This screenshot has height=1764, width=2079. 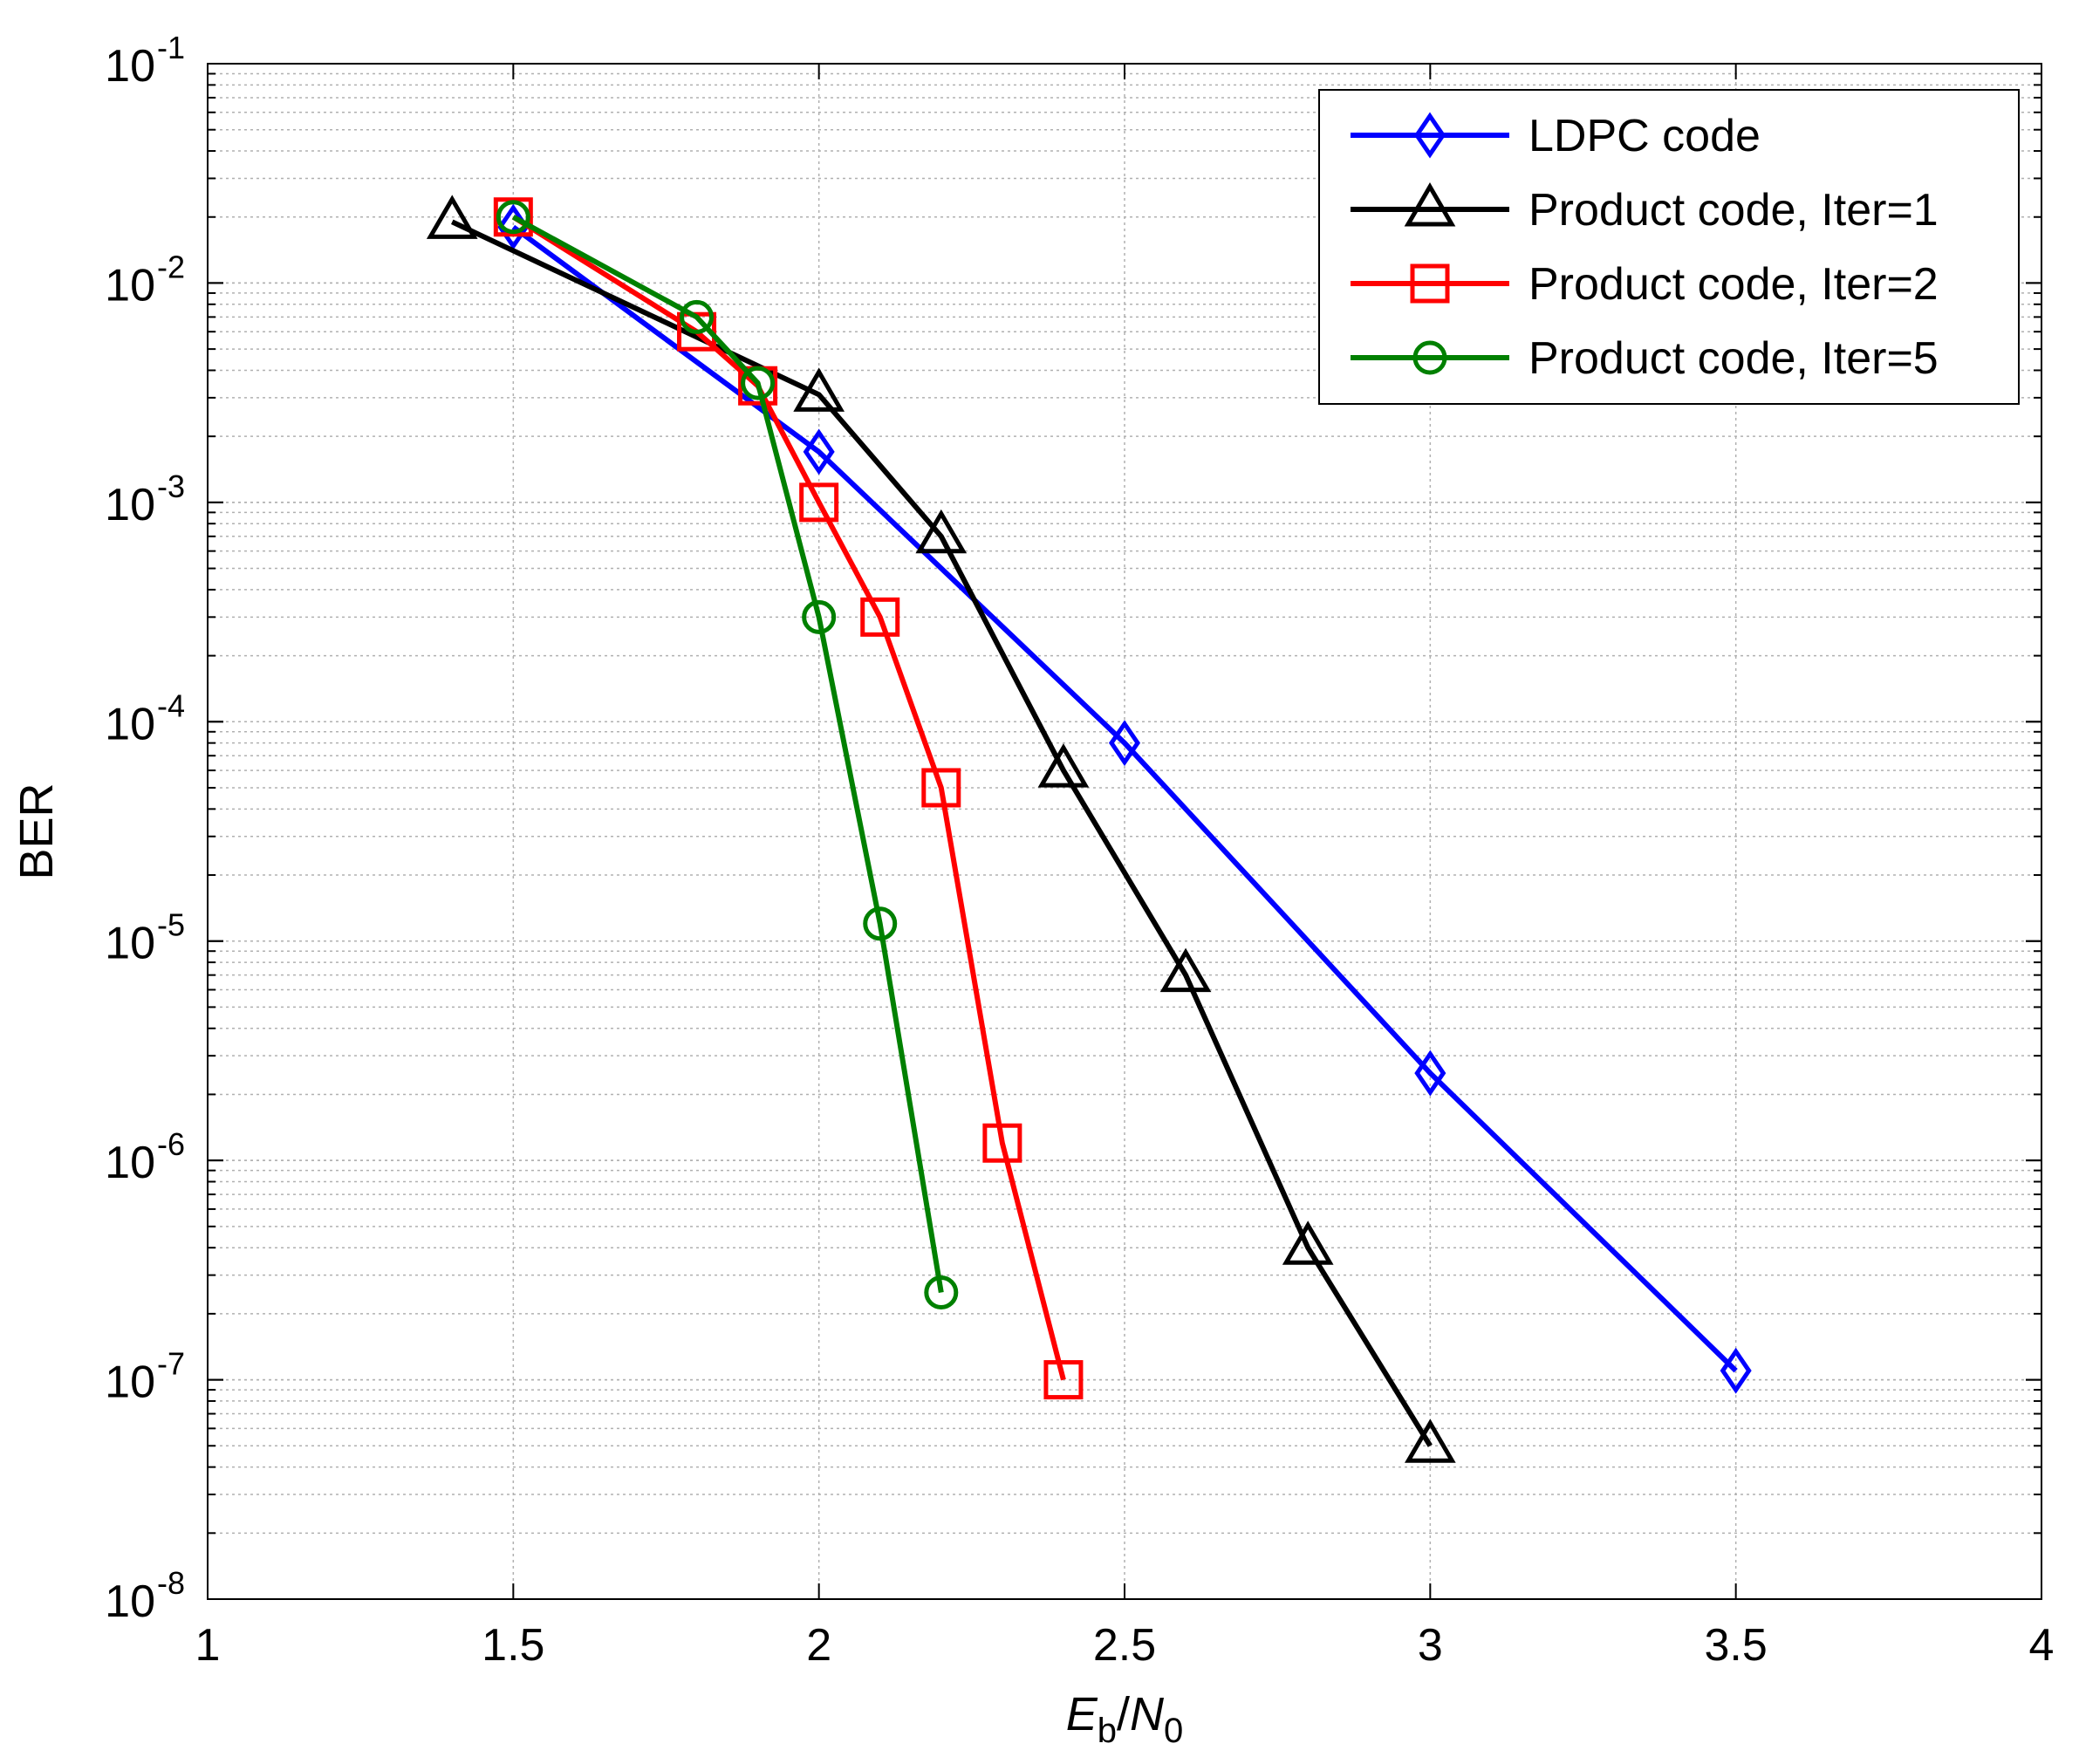 What do you see at coordinates (1125, 1719) in the screenshot?
I see `x-axis-label: Eb/N0` at bounding box center [1125, 1719].